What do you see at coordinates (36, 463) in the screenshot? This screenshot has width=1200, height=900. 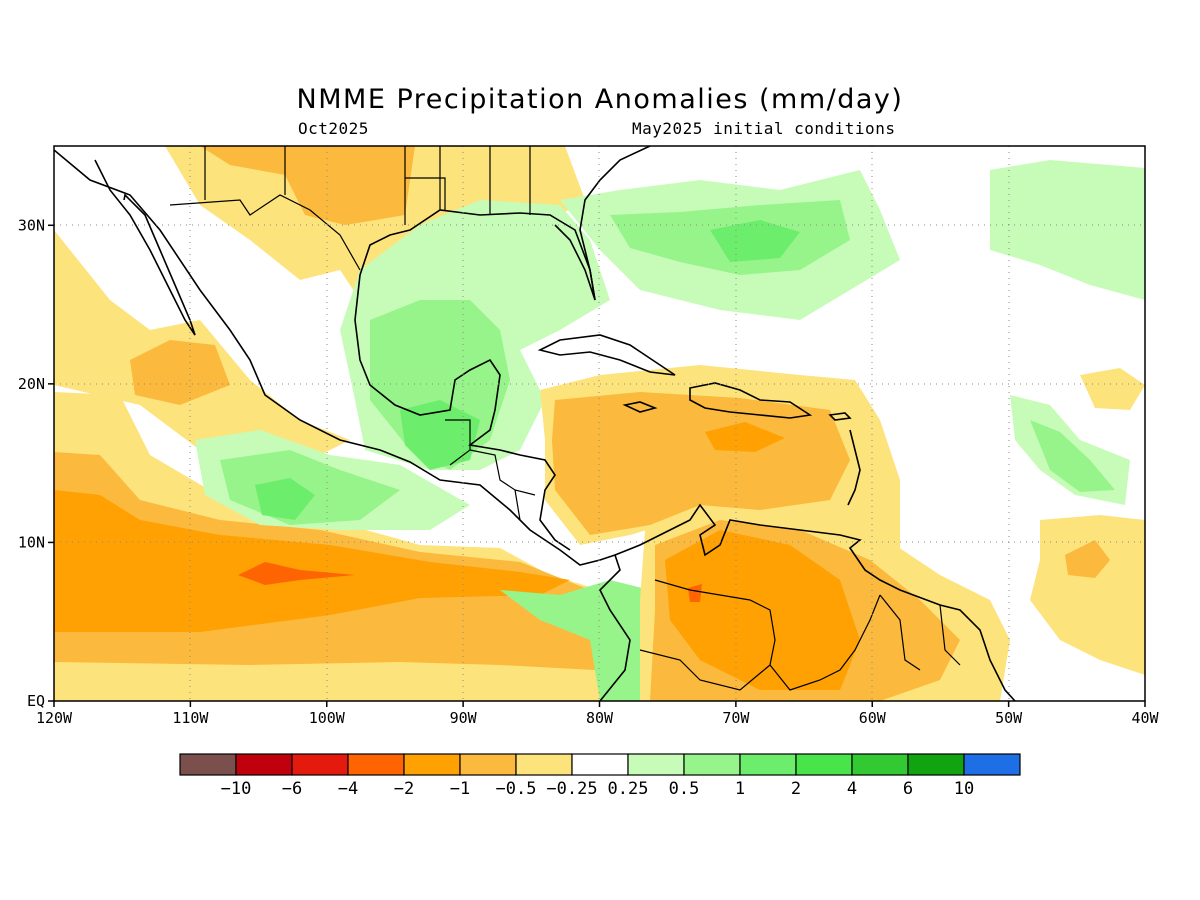 I see `y-axis: EQ 10N 20N 30N` at bounding box center [36, 463].